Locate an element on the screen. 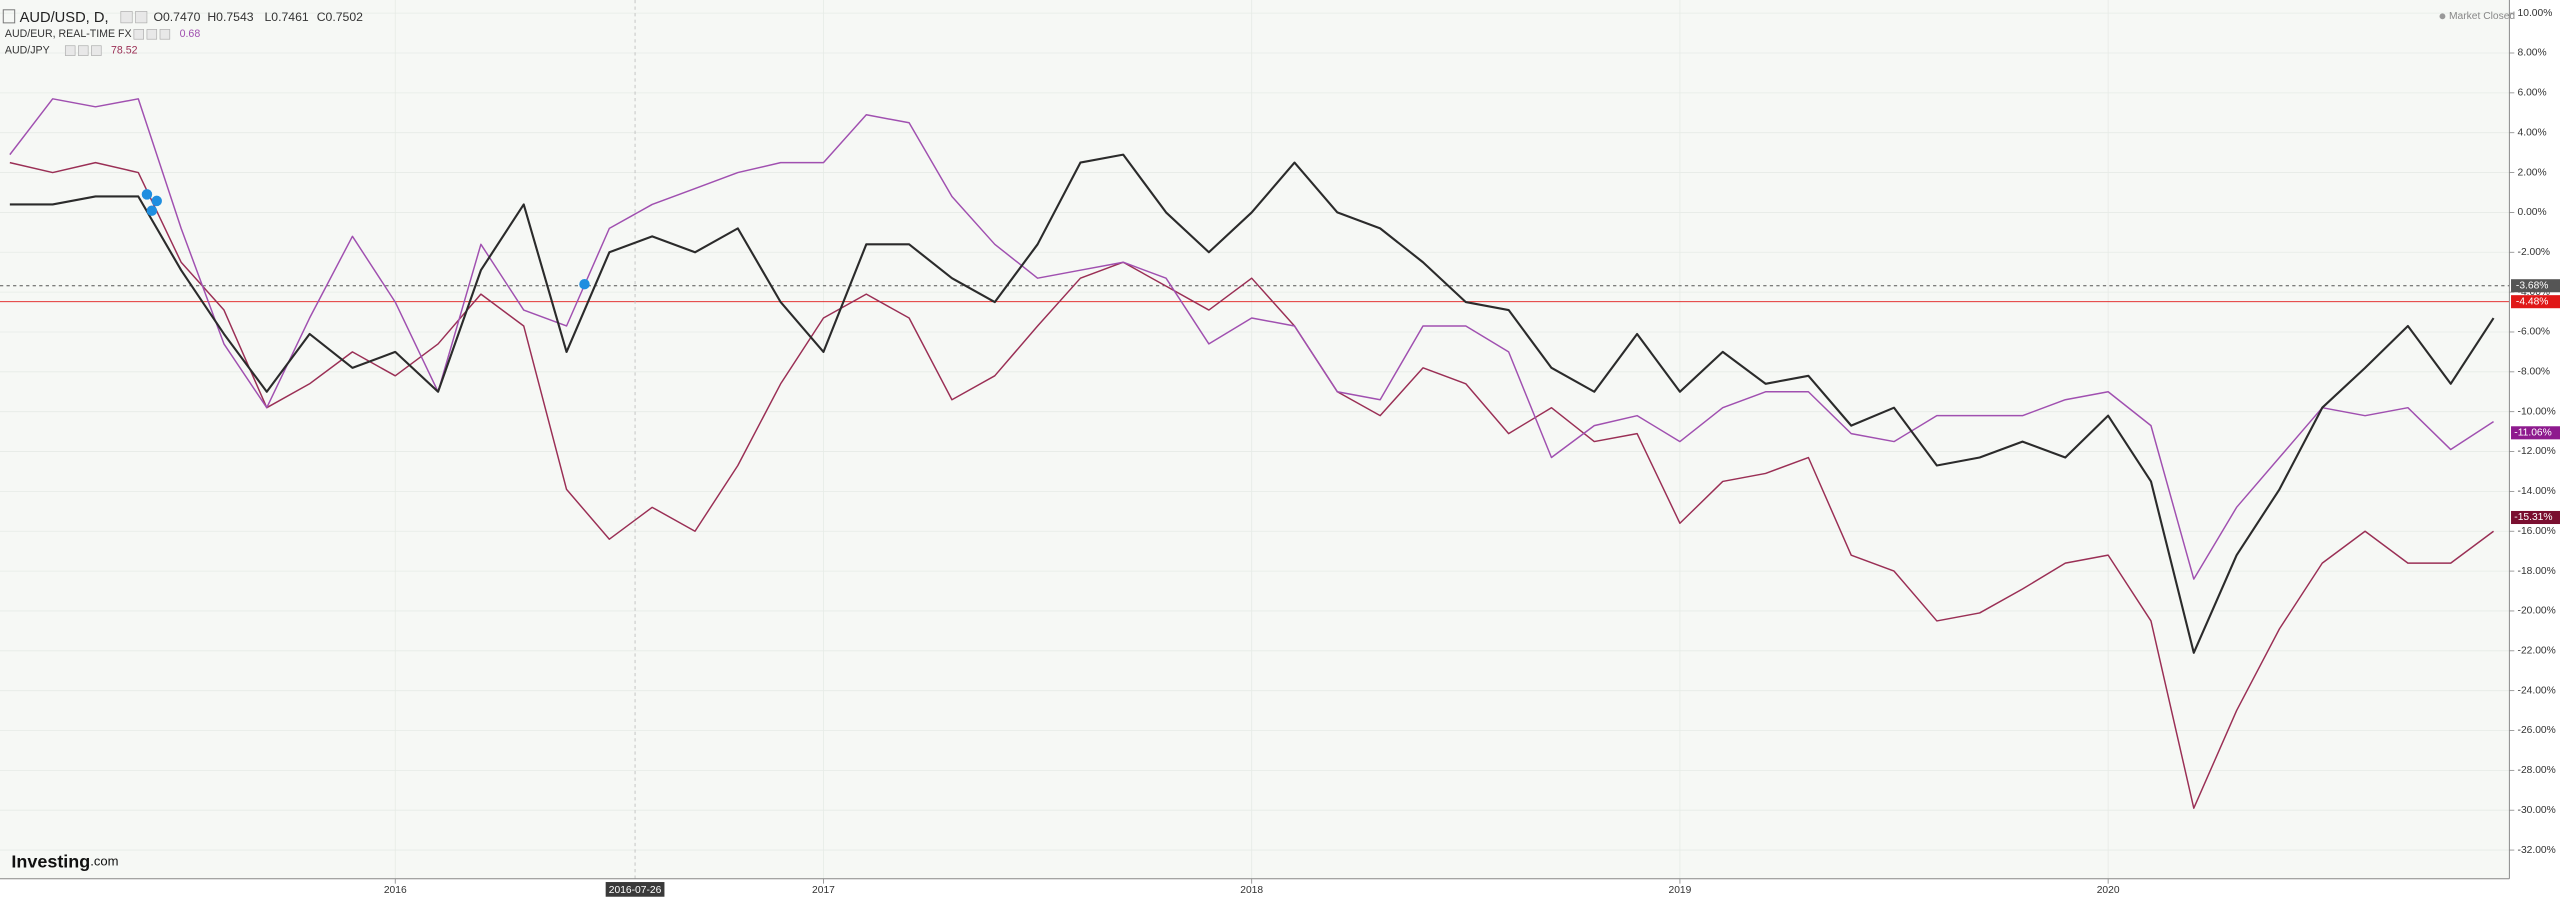 The height and width of the screenshot is (900, 2560). settings-icon is located at coordinates (126, 17).